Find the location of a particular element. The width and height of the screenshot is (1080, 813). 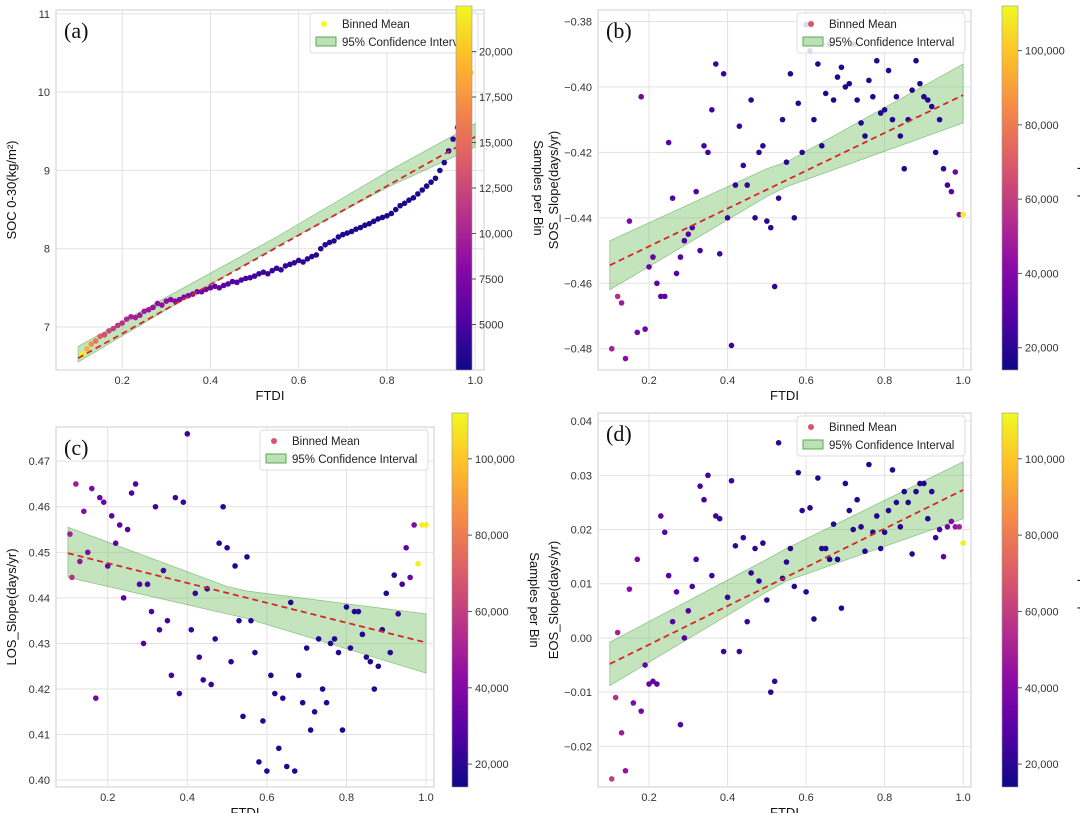

y-tick-label: −0.42 is located at coordinates (578, 153).